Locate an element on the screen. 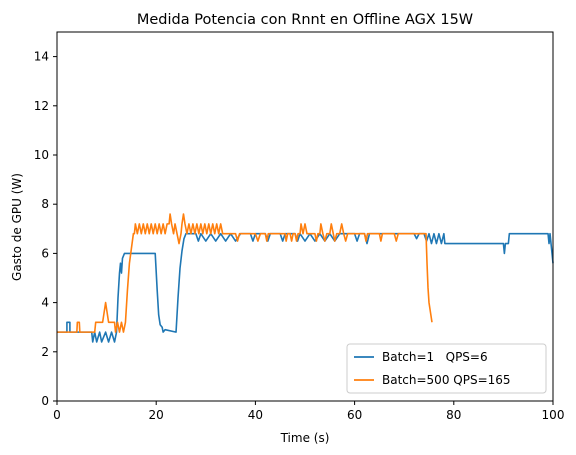 The image size is (576, 455). x-tick-label: 40 is located at coordinates (255, 415).